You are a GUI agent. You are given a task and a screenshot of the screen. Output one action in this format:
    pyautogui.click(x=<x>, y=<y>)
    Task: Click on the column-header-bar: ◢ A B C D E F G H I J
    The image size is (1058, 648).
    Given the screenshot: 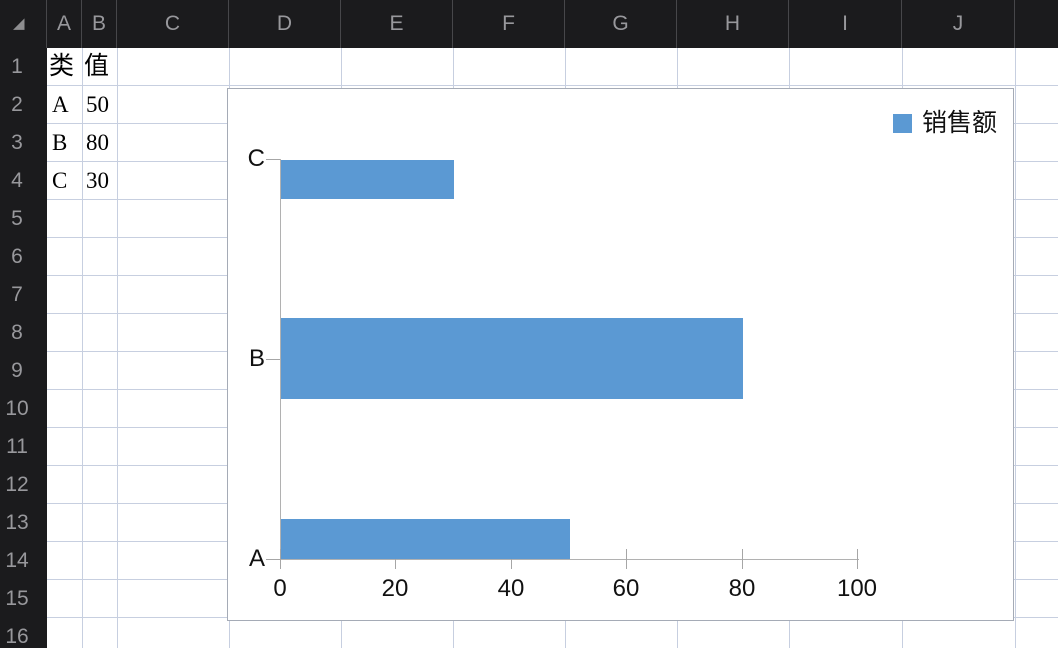 What is the action you would take?
    pyautogui.click(x=529, y=24)
    